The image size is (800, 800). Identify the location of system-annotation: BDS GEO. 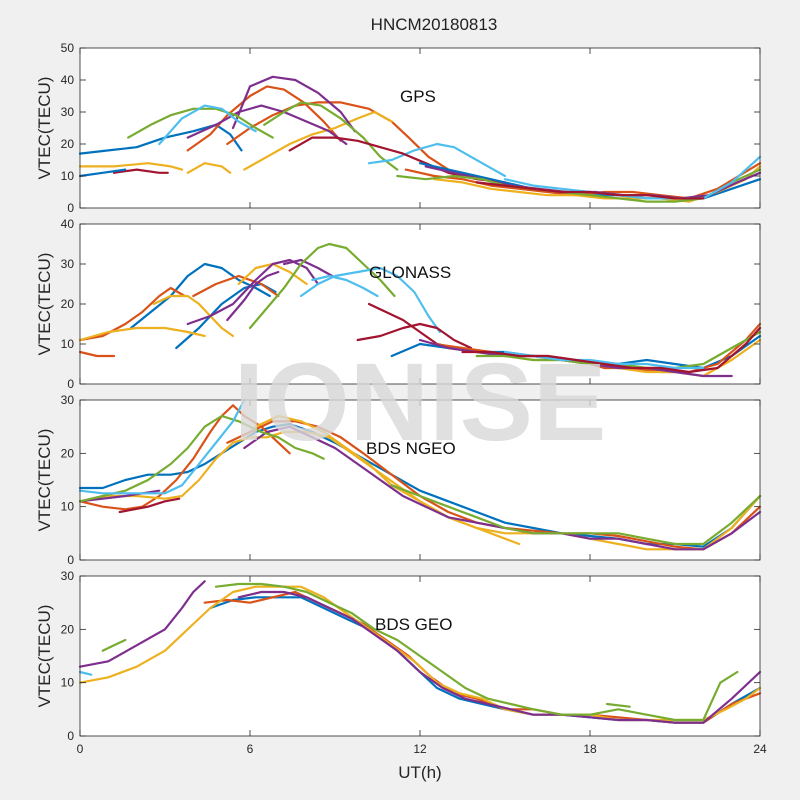
(413, 624).